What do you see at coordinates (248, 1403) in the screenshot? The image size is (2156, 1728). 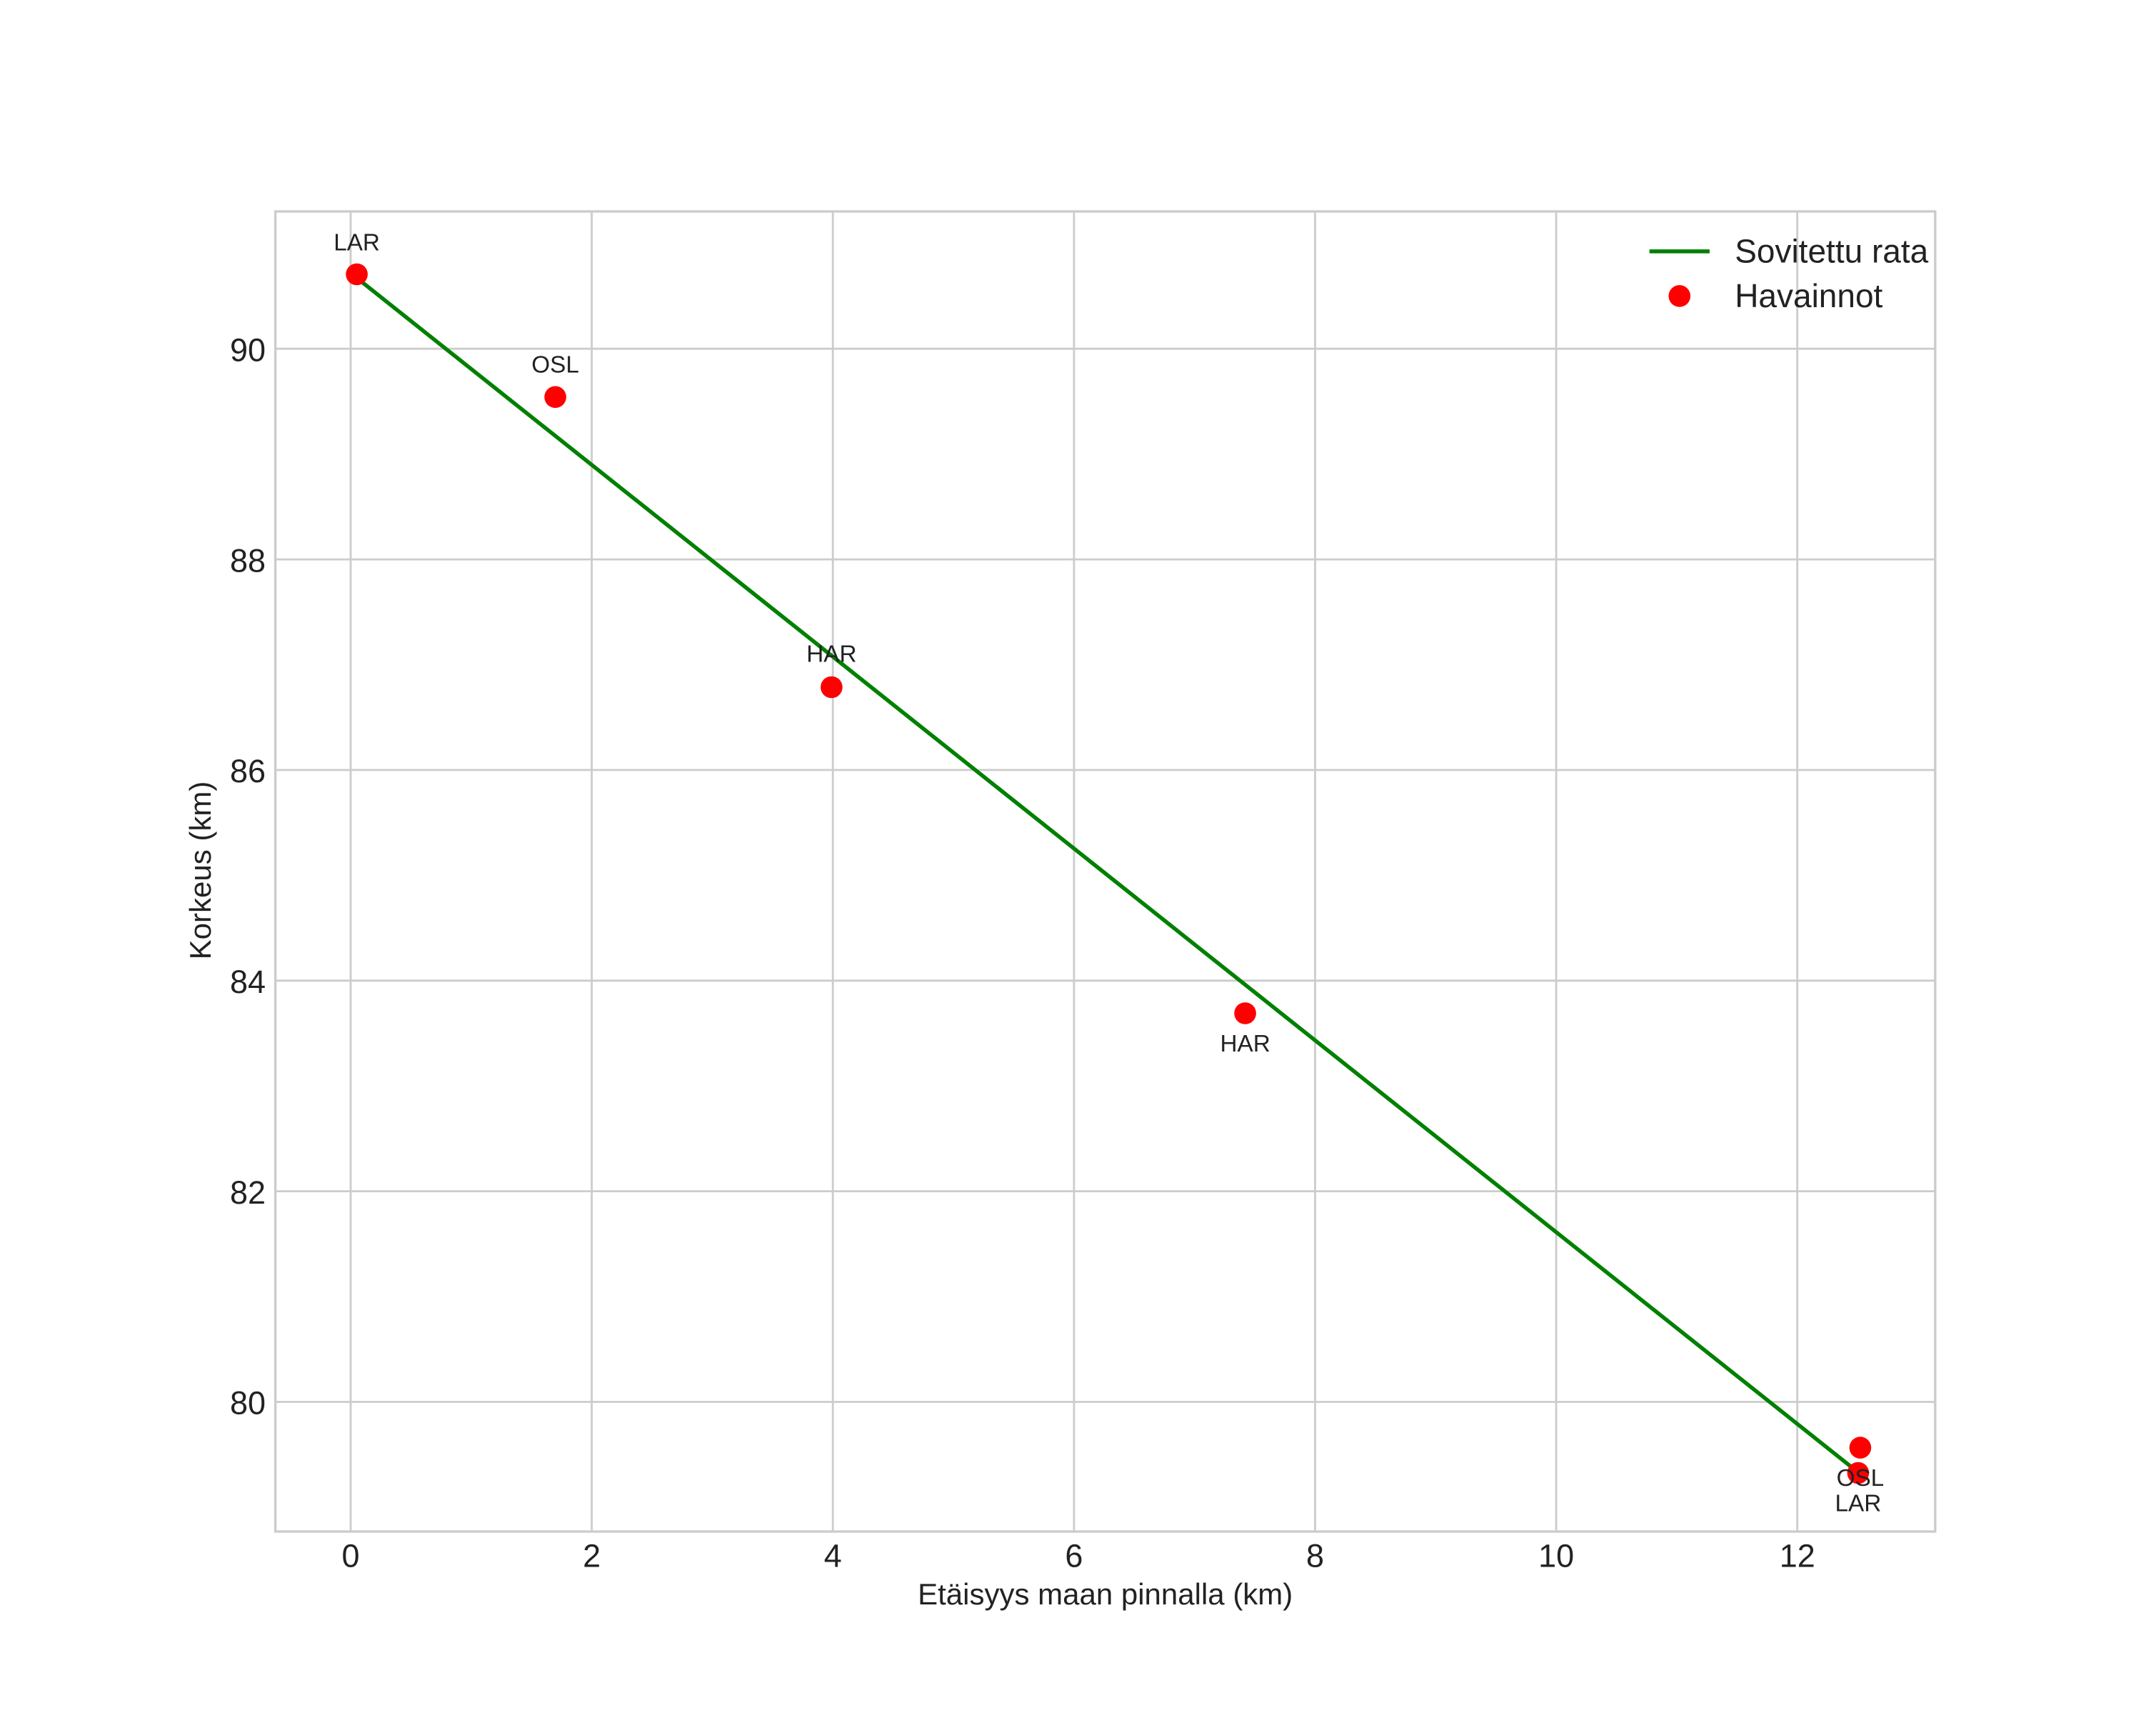 I see `svg-text: 80` at bounding box center [248, 1403].